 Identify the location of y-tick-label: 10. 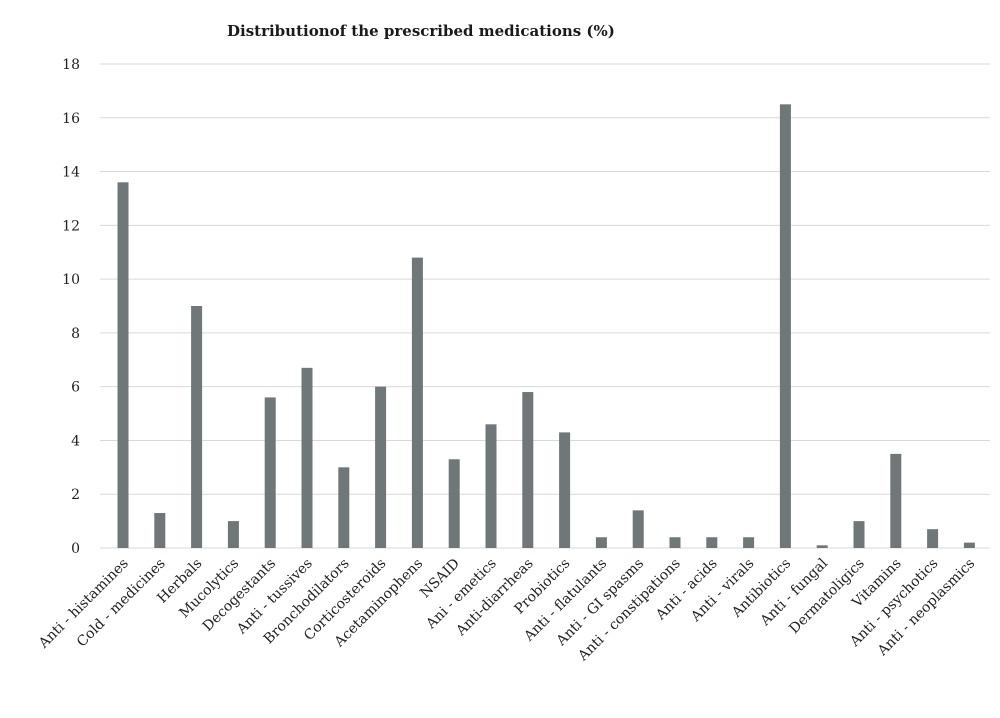
(71, 280).